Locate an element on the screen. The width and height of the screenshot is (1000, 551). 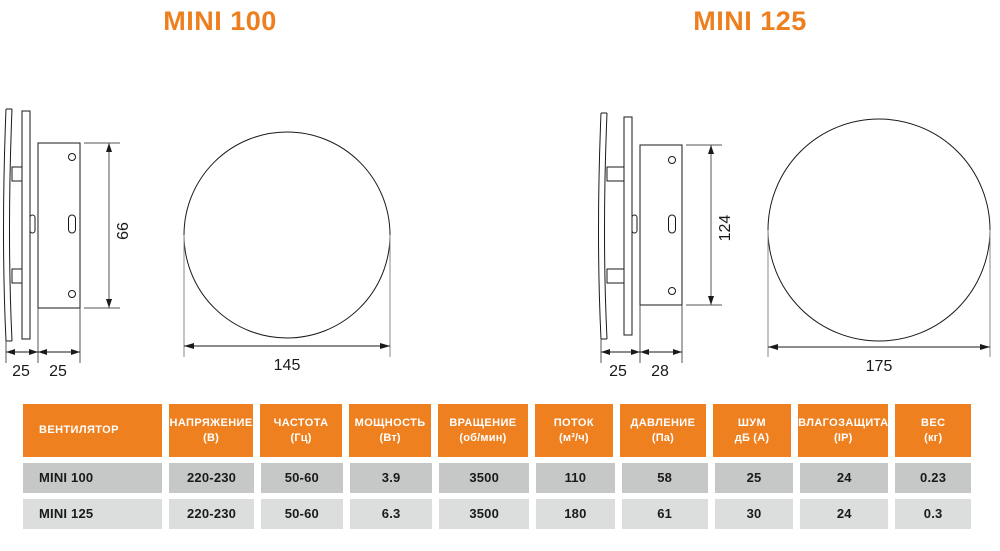
header-unit: (об/мин) is located at coordinates (483, 437).